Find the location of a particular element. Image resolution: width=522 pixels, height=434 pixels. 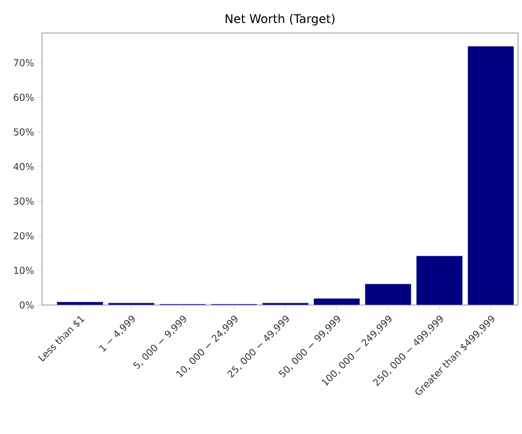

y-tick-label: 0% is located at coordinates (27, 305).